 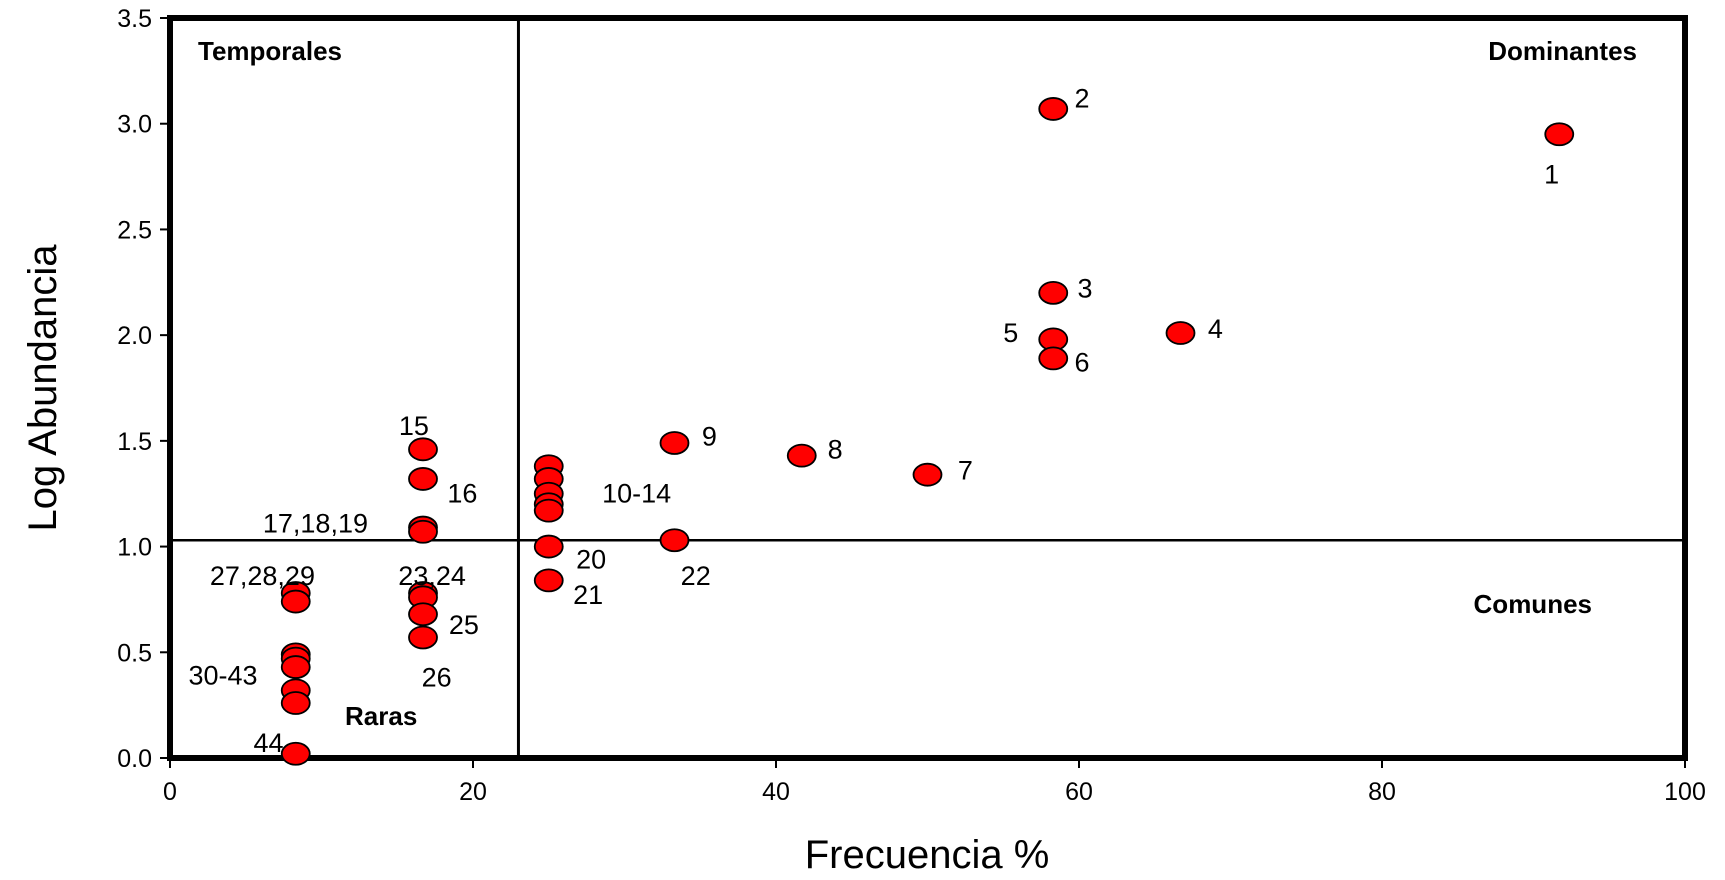 What do you see at coordinates (134, 336) in the screenshot?
I see `y-tick-label: 2.0` at bounding box center [134, 336].